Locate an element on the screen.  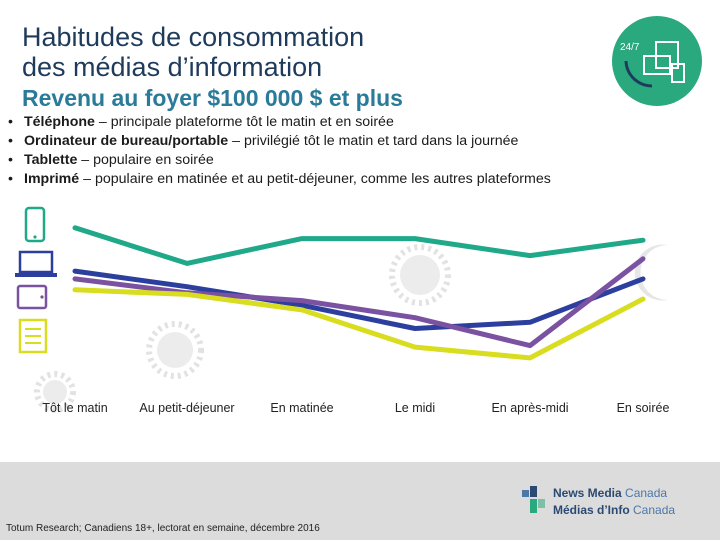
bullet-item: • Tablette – populaire en soirée is located at coordinates (111, 160).